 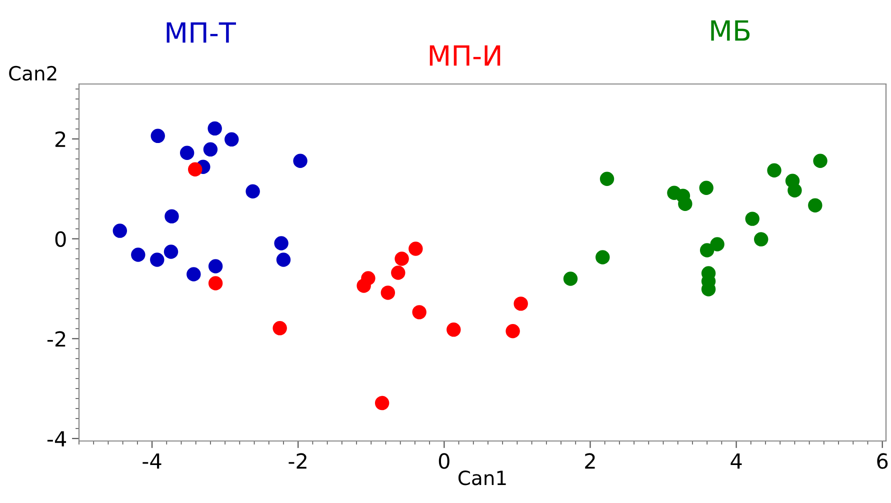 What do you see at coordinates (882, 461) in the screenshot?
I see `x-tick-label: 6` at bounding box center [882, 461].